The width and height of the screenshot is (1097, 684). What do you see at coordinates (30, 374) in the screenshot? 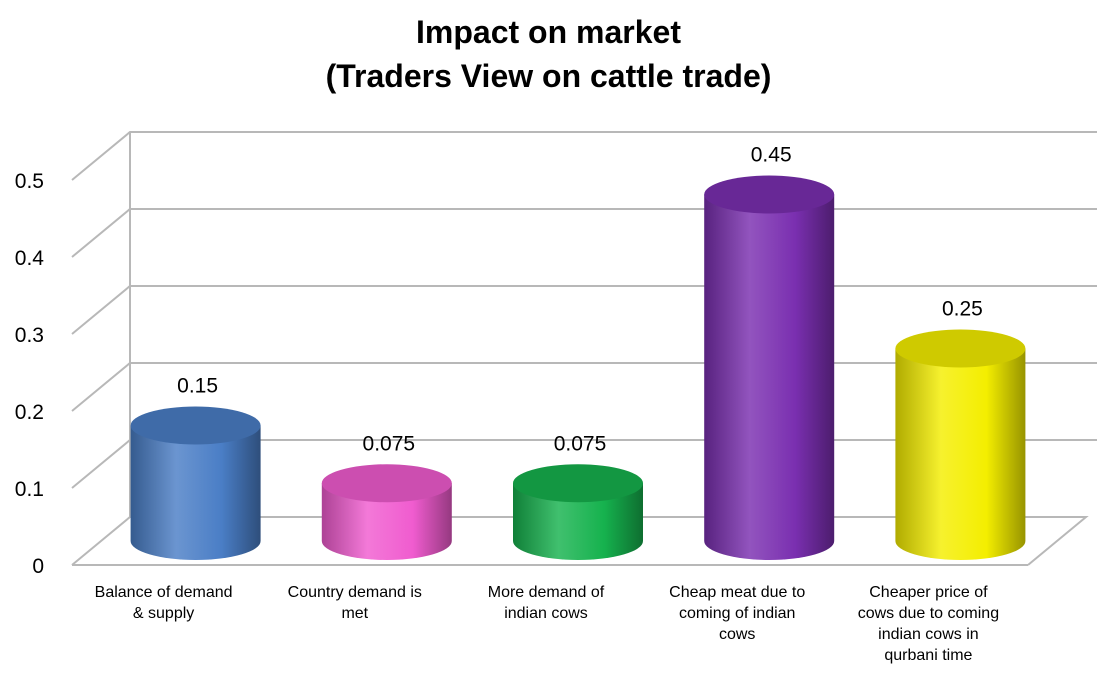
I see `y-tick-labels: 0 0.1 0.2 0.3 0.4 0.5` at bounding box center [30, 374].